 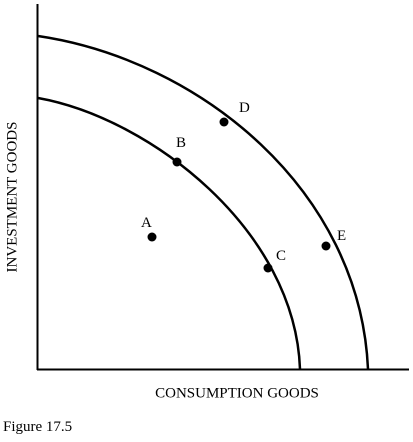 I want to click on point-e-marker, so click(x=326, y=246).